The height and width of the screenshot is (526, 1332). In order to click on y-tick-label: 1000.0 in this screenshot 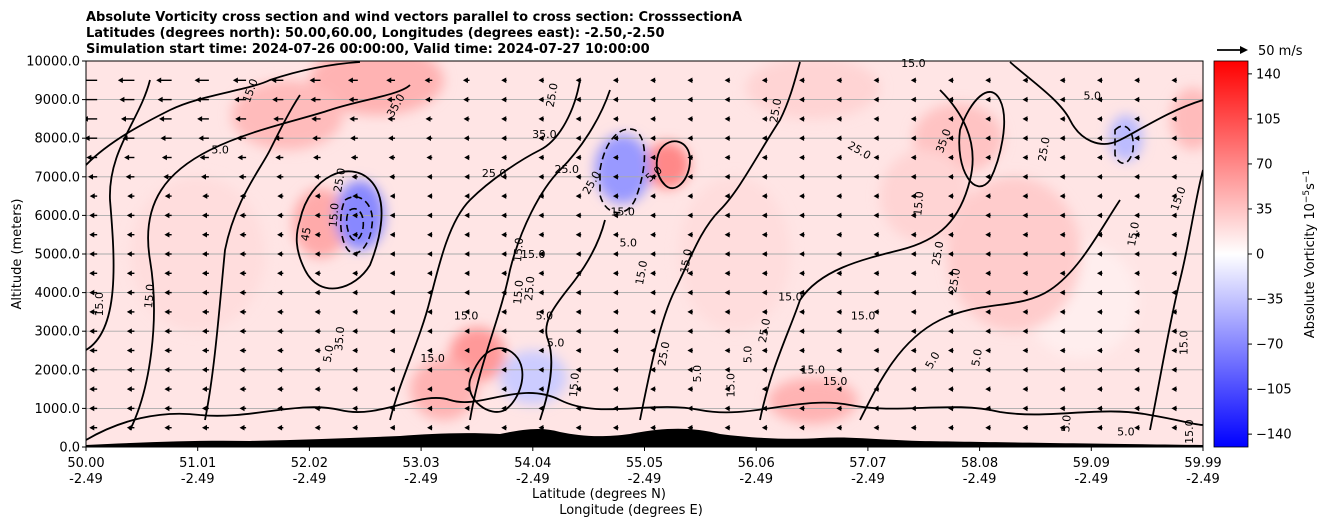, I will do `click(58, 409)`.